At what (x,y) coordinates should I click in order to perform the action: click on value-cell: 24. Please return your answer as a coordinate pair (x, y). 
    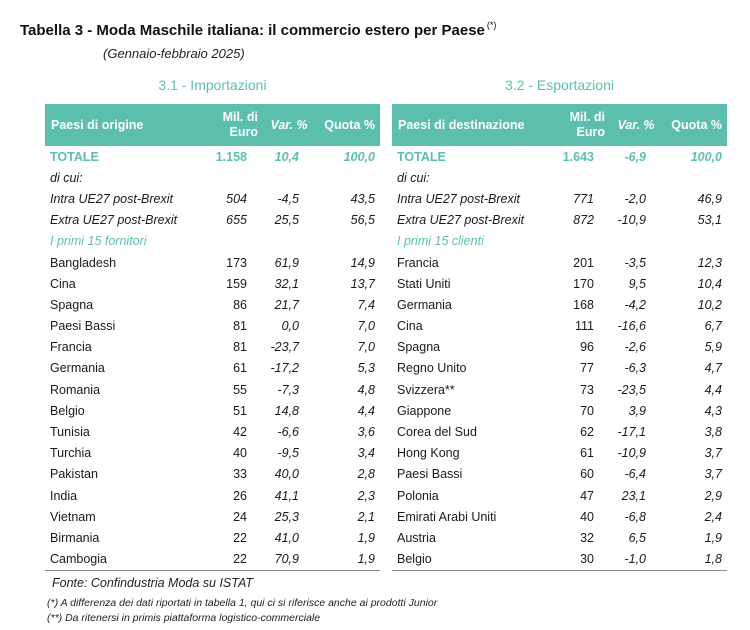
    Looking at the image, I should click on (240, 516).